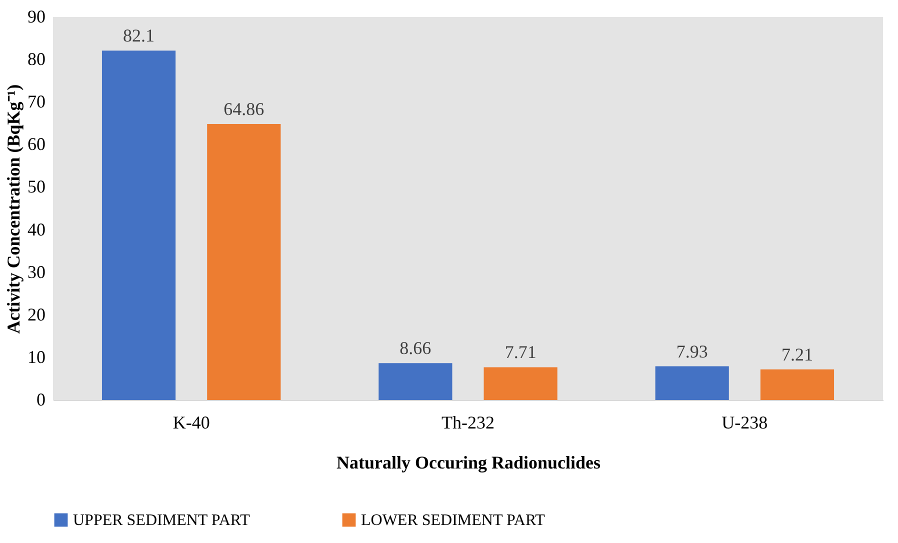 The width and height of the screenshot is (898, 543). What do you see at coordinates (520, 352) in the screenshot?
I see `data-label: 7.71` at bounding box center [520, 352].